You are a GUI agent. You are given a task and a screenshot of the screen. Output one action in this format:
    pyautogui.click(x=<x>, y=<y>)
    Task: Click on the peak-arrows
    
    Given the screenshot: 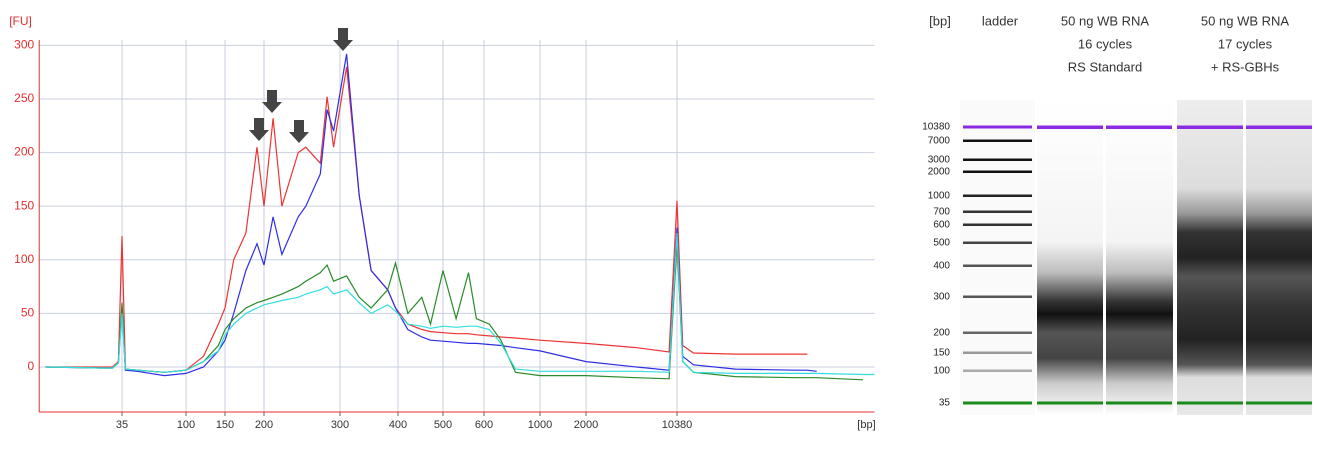 What is the action you would take?
    pyautogui.click(x=301, y=85)
    